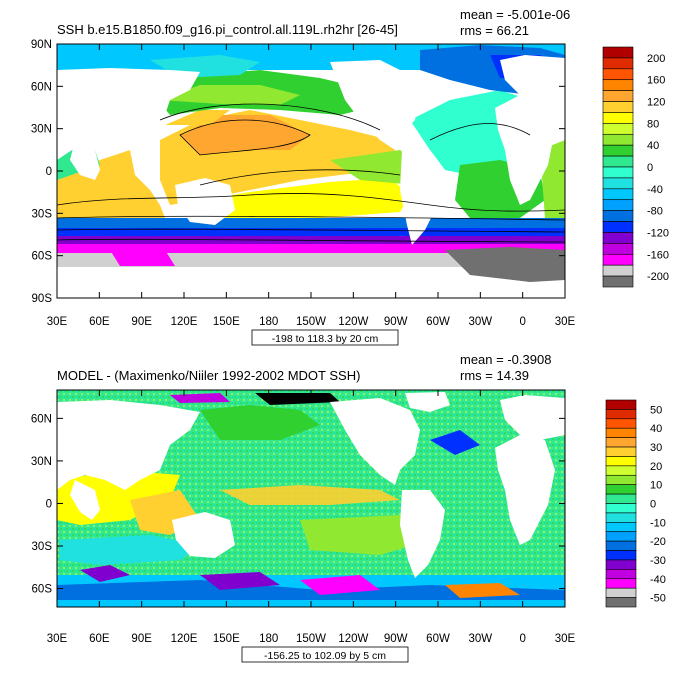 This screenshot has height=700, width=700. What do you see at coordinates (494, 30) in the screenshot?
I see `ssh-rms: rms = 66.21` at bounding box center [494, 30].